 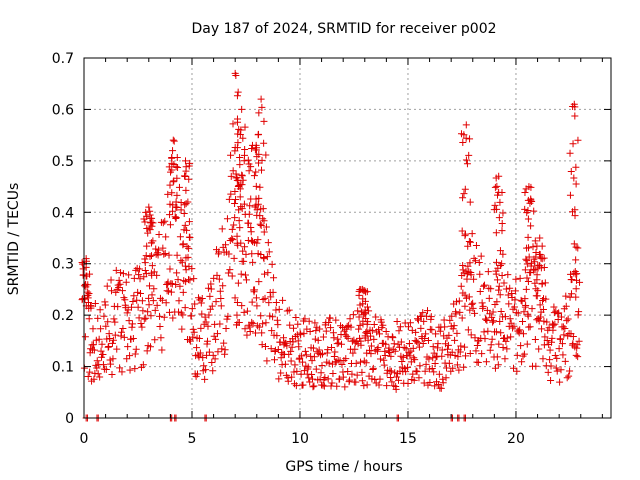 I want to click on y-tick-label: 0, so click(x=69, y=419).